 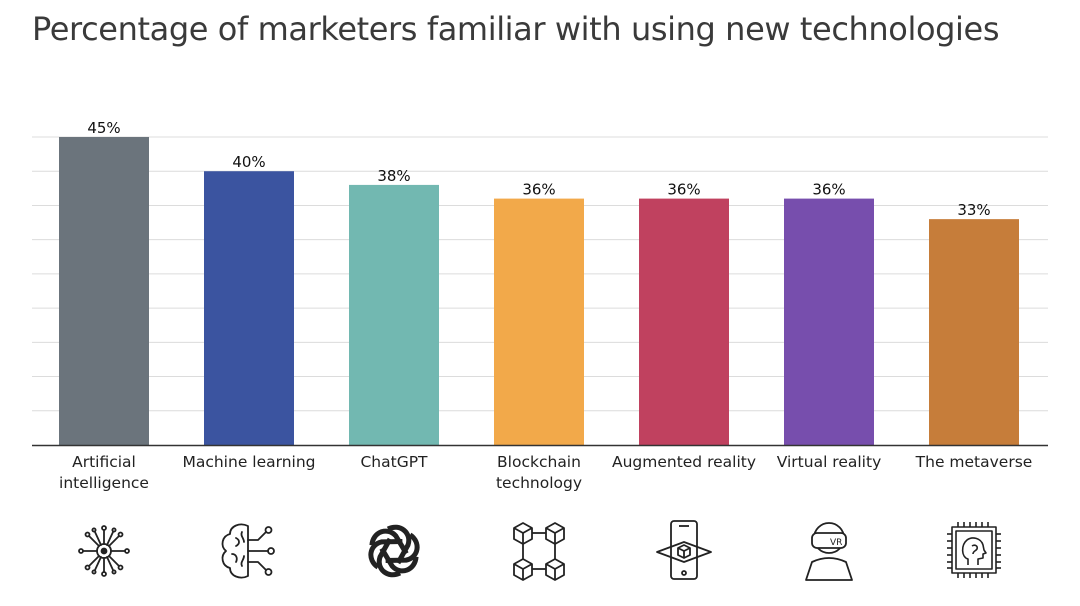 What do you see at coordinates (973, 210) in the screenshot?
I see `value-label: 33%` at bounding box center [973, 210].